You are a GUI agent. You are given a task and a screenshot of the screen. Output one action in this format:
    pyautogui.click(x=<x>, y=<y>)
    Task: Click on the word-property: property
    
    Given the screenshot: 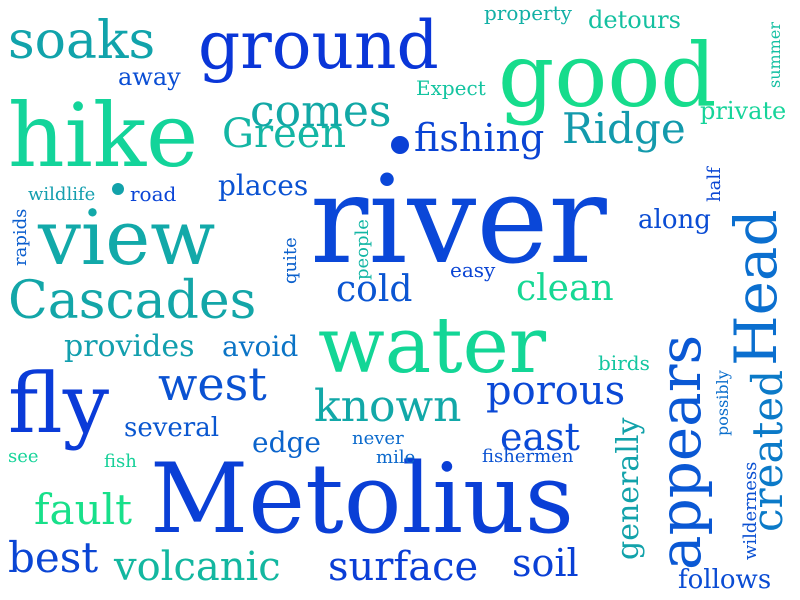 What is the action you would take?
    pyautogui.click(x=528, y=13)
    